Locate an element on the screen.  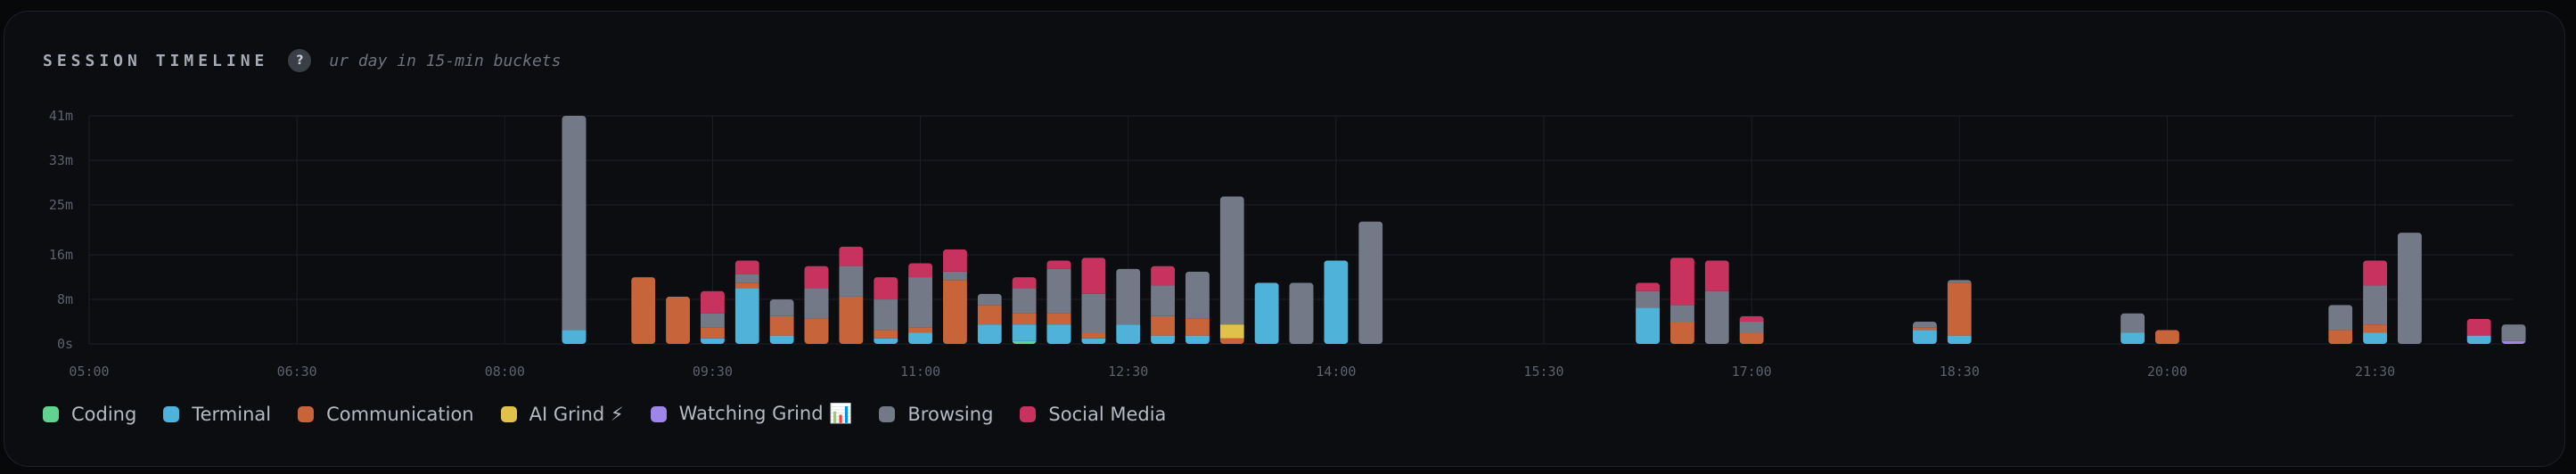
legend-item: Browsing is located at coordinates (936, 414).